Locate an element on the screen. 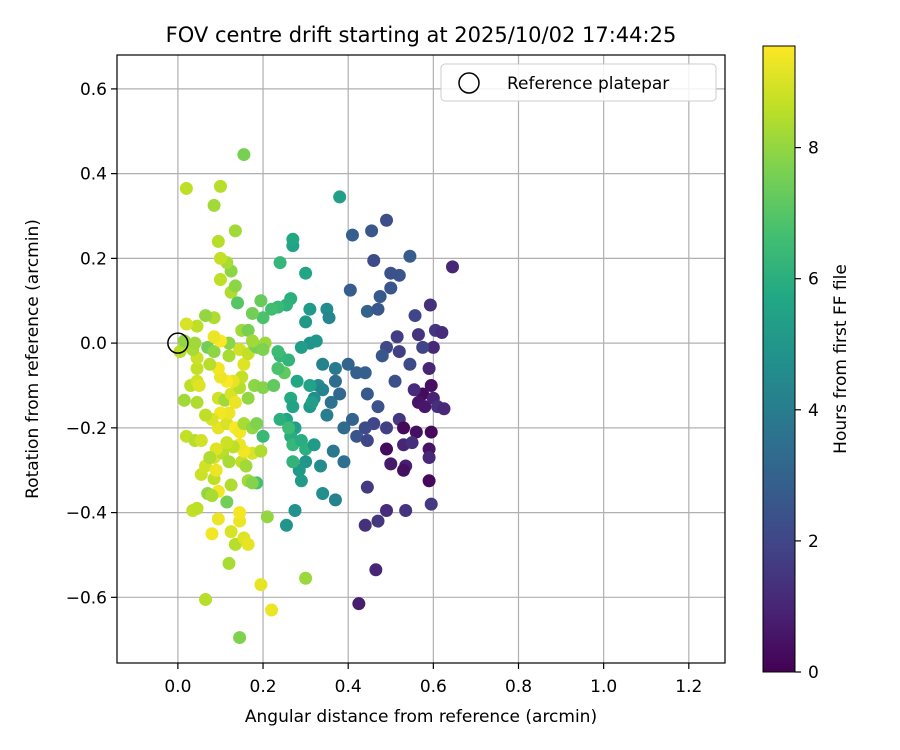 This screenshot has height=750, width=900. colorbar-ticks: 0 2 4 6 8 is located at coordinates (807, 411).